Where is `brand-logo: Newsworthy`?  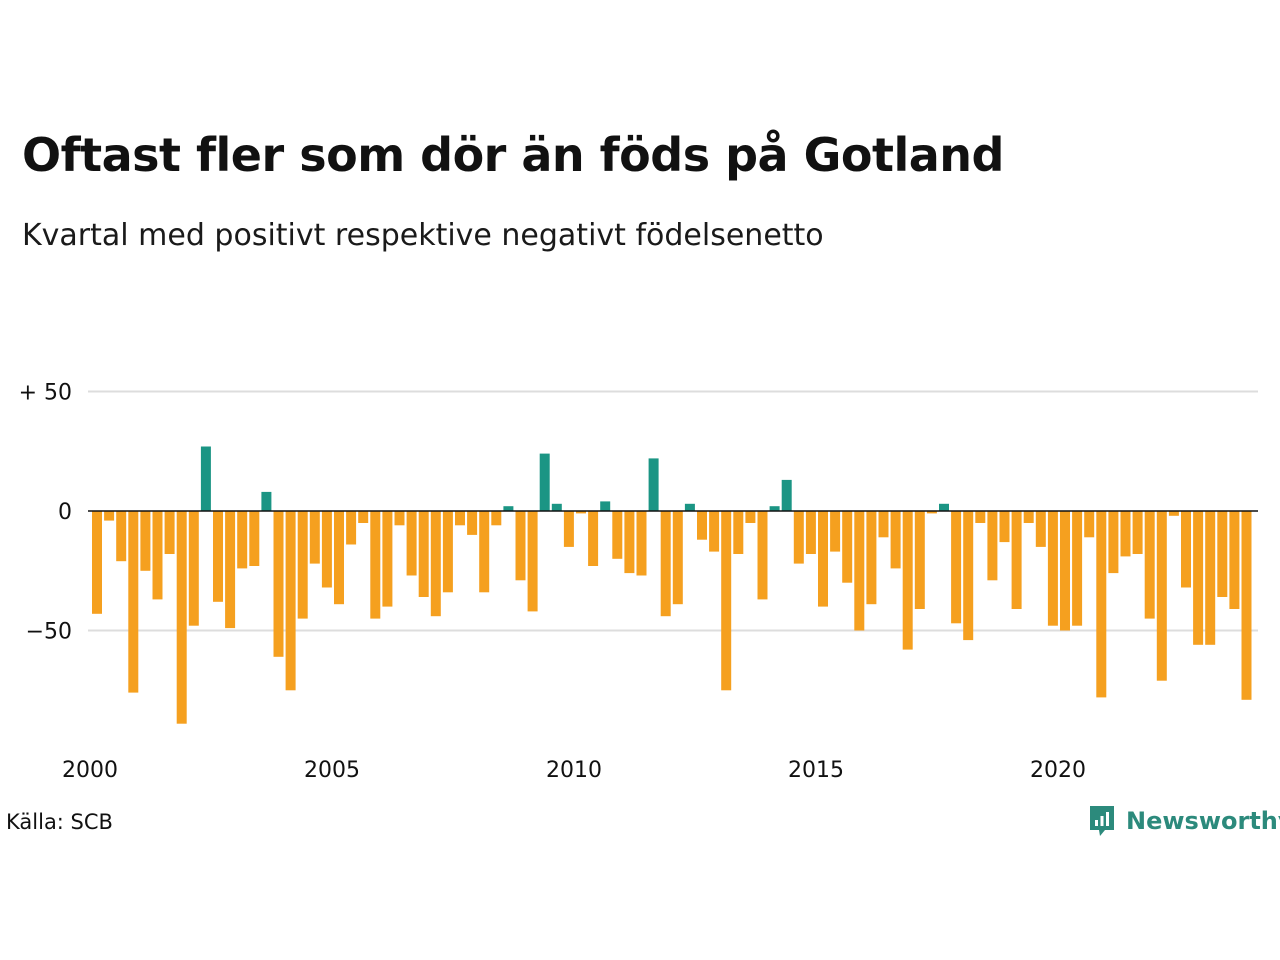 brand-logo: Newsworthy is located at coordinates (1184, 821).